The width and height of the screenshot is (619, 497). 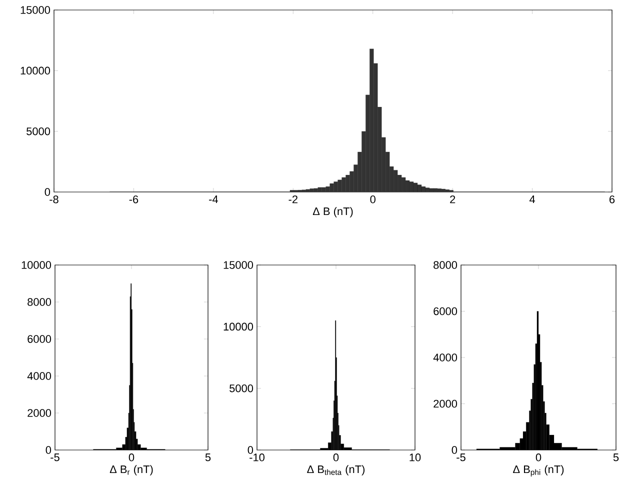 What do you see at coordinates (612, 200) in the screenshot?
I see `x-tick-label: 6` at bounding box center [612, 200].